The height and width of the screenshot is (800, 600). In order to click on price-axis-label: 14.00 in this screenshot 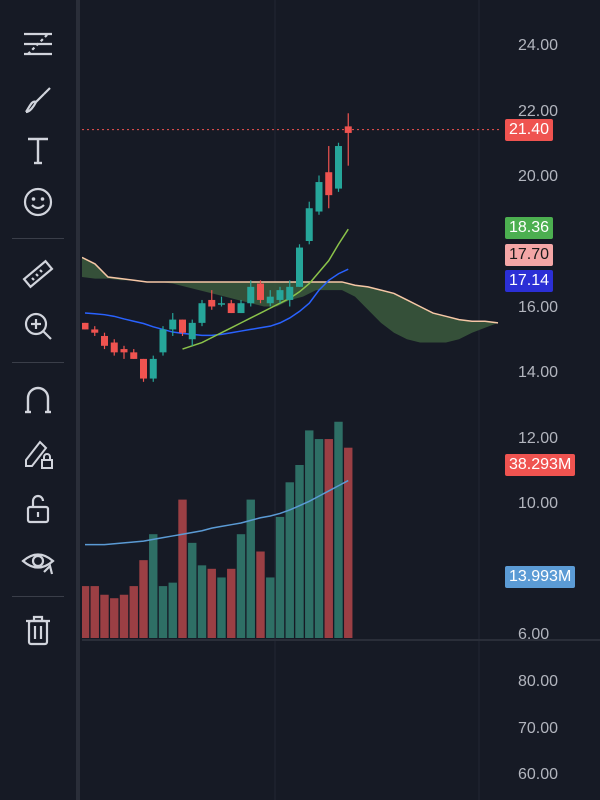, I will do `click(538, 372)`.